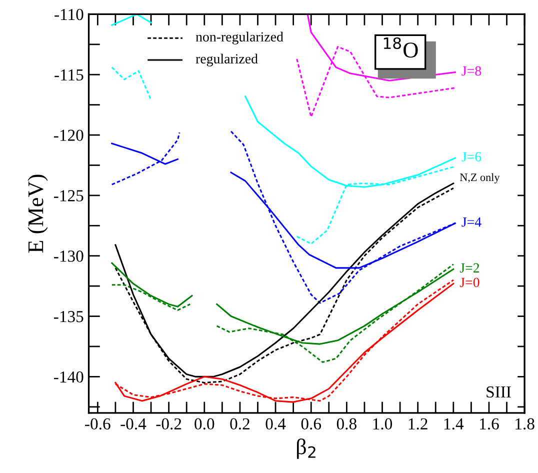 The image size is (538, 473). What do you see at coordinates (382, 424) in the screenshot?
I see `x-tick-label: 1.0` at bounding box center [382, 424].